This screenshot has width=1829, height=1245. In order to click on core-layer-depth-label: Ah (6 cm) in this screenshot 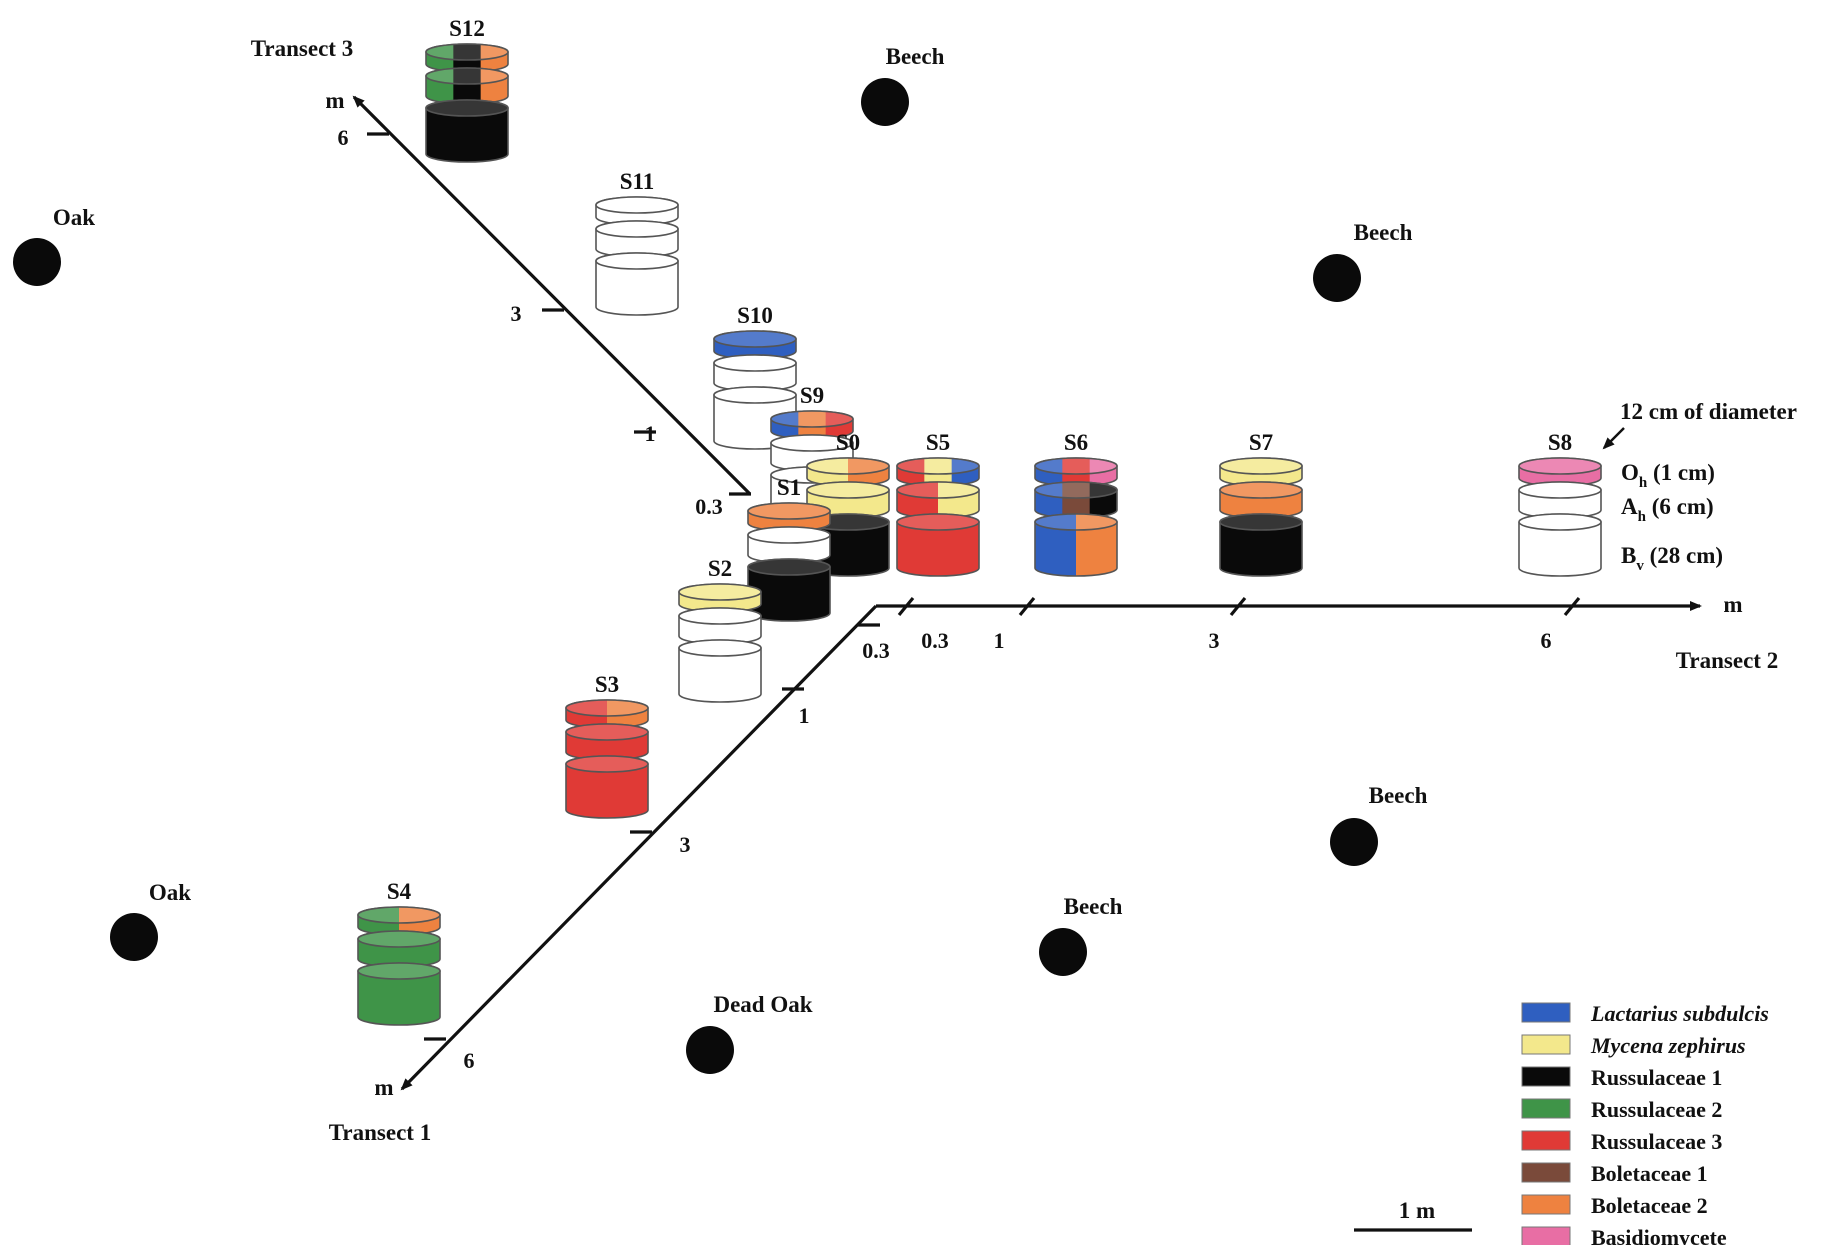, I will do `click(1667, 509)`.